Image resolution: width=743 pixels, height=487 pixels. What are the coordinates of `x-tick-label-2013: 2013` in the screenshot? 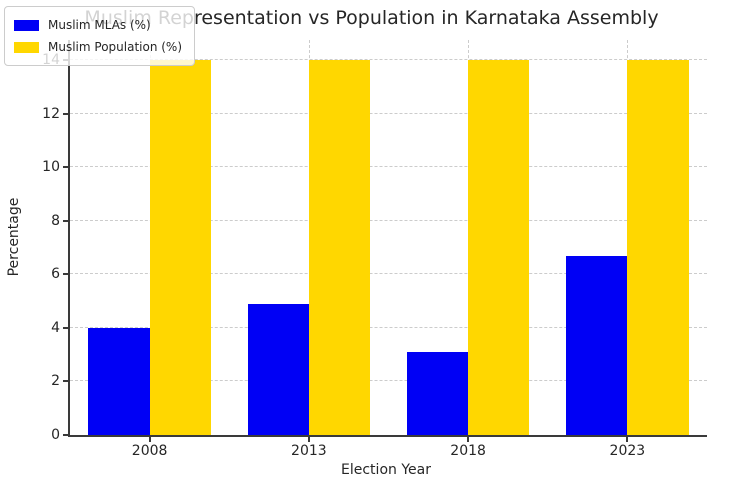 It's located at (309, 451).